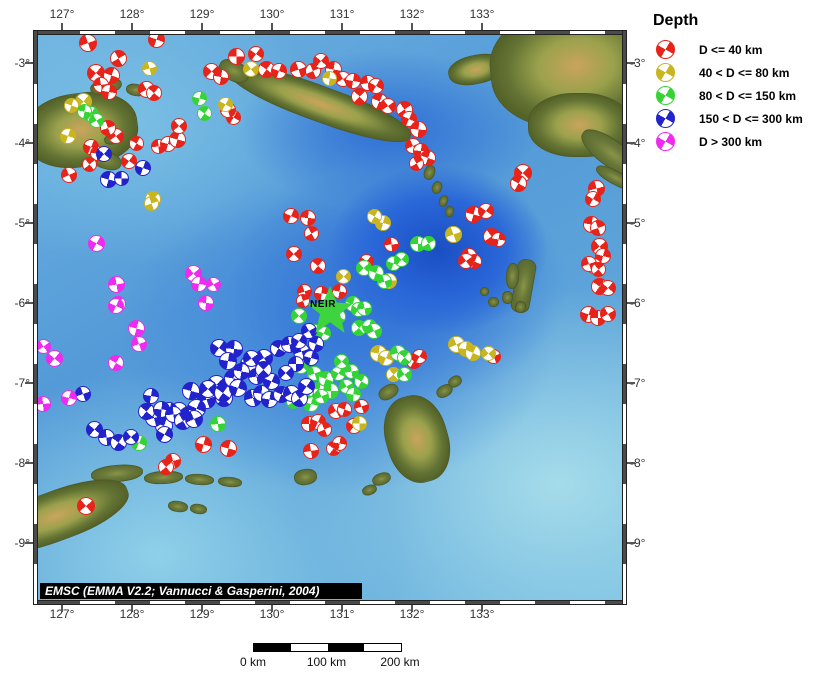 This screenshot has height=679, width=815. I want to click on legend-item-0: D <= 40 km, so click(732, 49).